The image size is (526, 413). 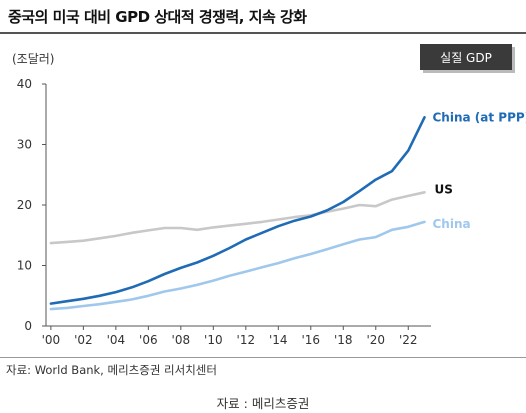 I want to click on y-tick-label: 10, so click(x=24, y=266).